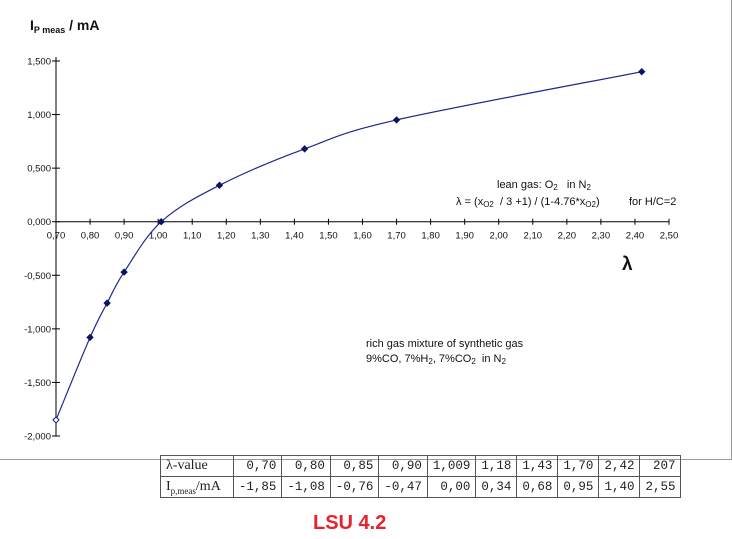 This screenshot has width=732, height=539. Describe the element at coordinates (37, 276) in the screenshot. I see `y-tick-label: -0,500` at that location.